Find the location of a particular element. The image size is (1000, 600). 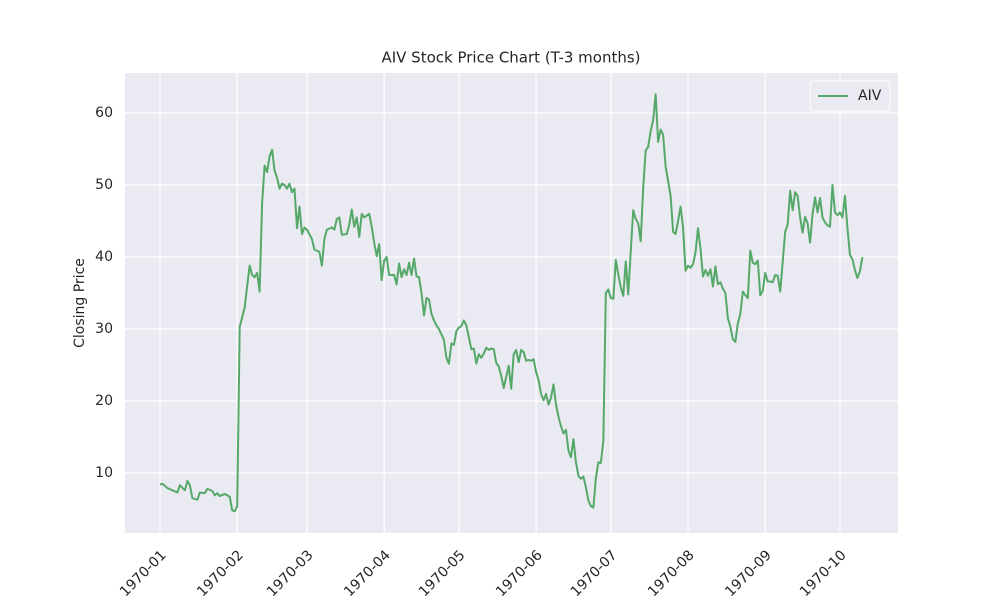

x-tick-label: 1970-03 is located at coordinates (290, 573).